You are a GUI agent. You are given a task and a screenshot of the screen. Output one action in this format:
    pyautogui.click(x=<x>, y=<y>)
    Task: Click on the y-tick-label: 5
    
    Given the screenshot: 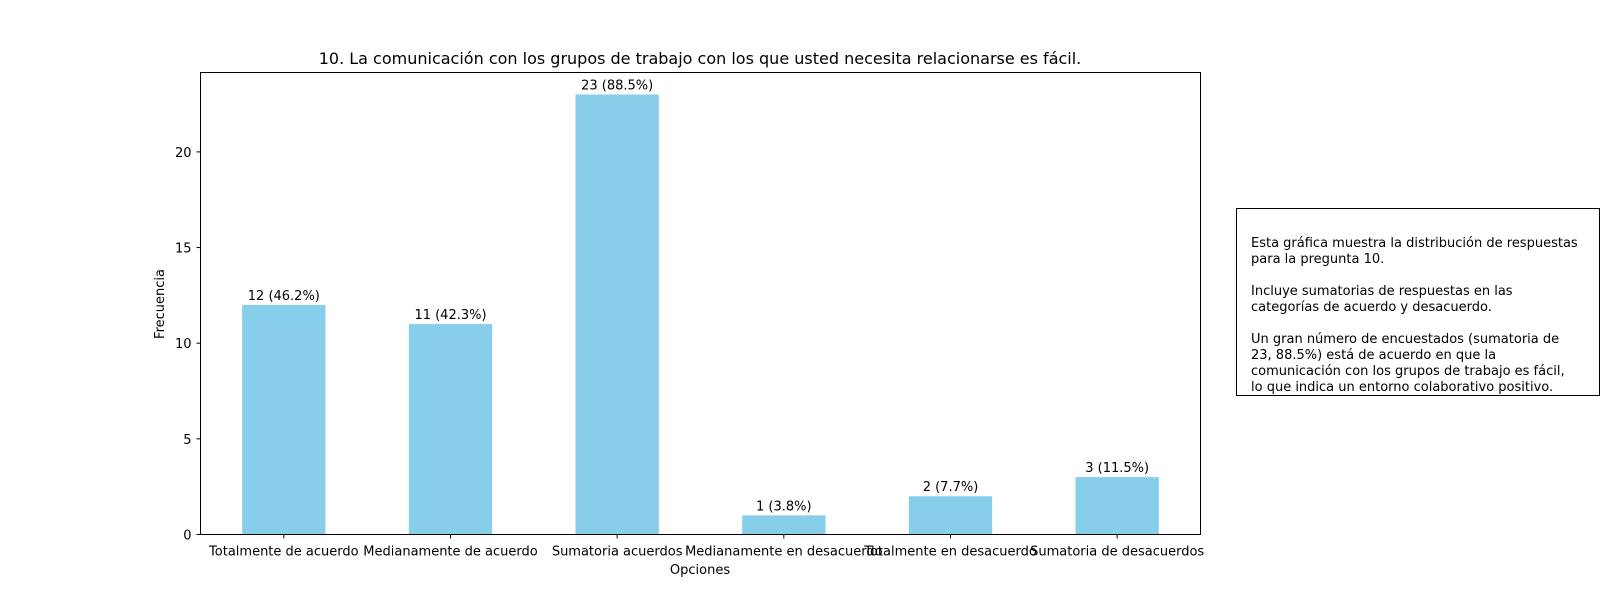 What is the action you would take?
    pyautogui.click(x=187, y=440)
    